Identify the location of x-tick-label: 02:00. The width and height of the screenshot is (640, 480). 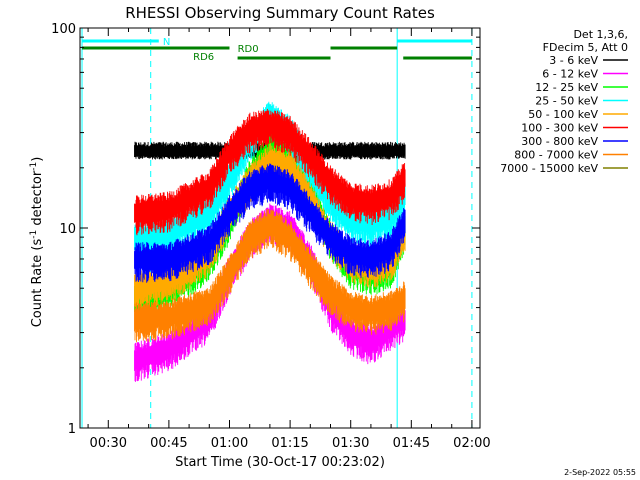
(471, 443).